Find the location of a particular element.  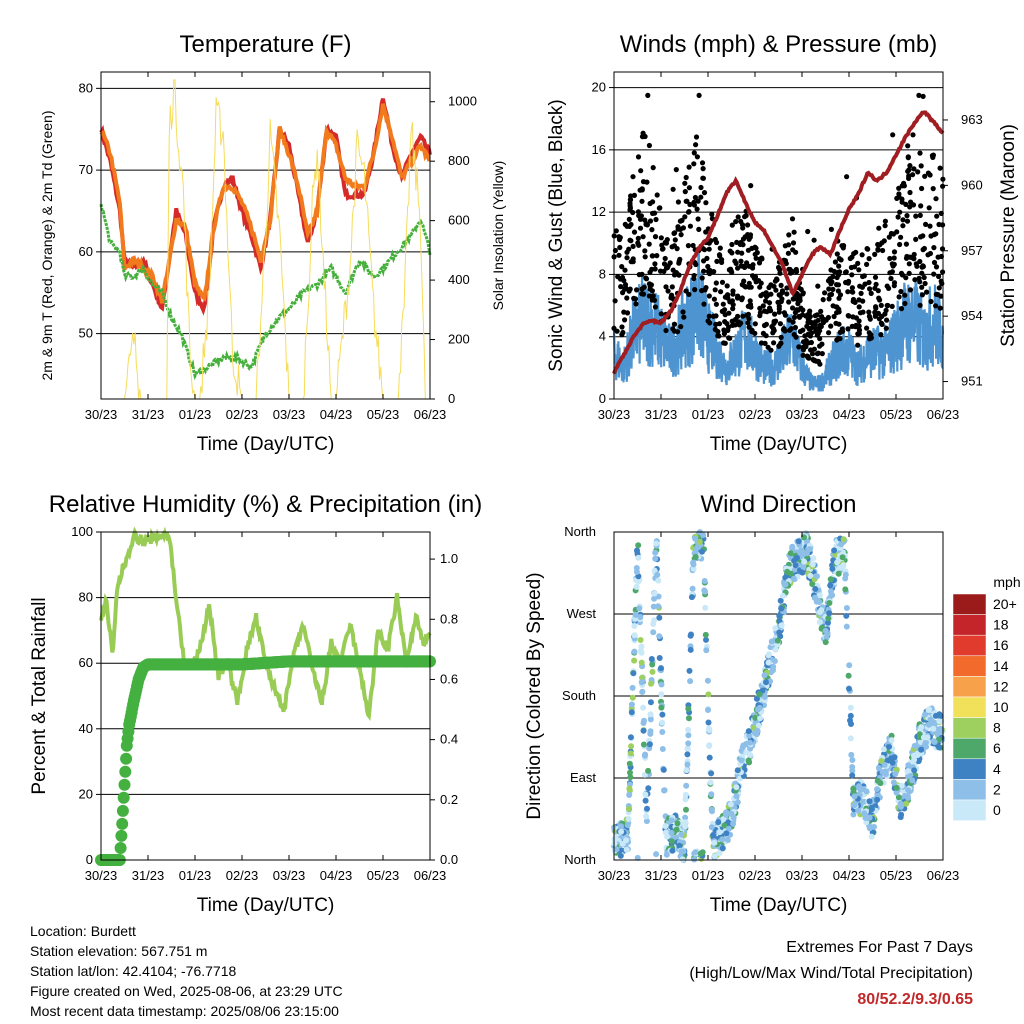

x-tick-label-dir: 30/23 is located at coordinates (614, 875).